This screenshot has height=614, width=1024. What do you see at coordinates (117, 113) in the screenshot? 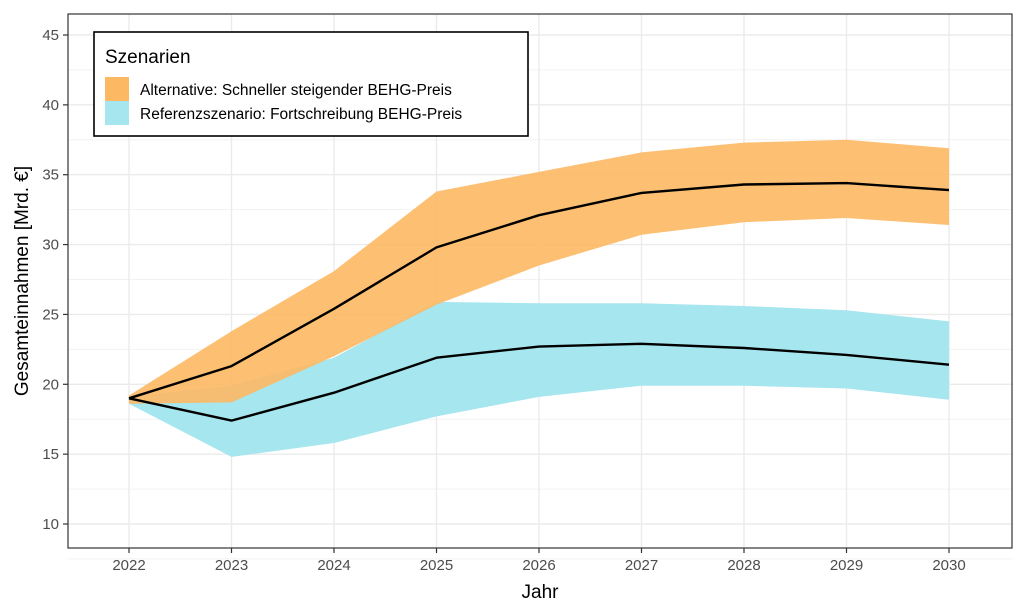
I see `legend-swatch-referenz` at bounding box center [117, 113].